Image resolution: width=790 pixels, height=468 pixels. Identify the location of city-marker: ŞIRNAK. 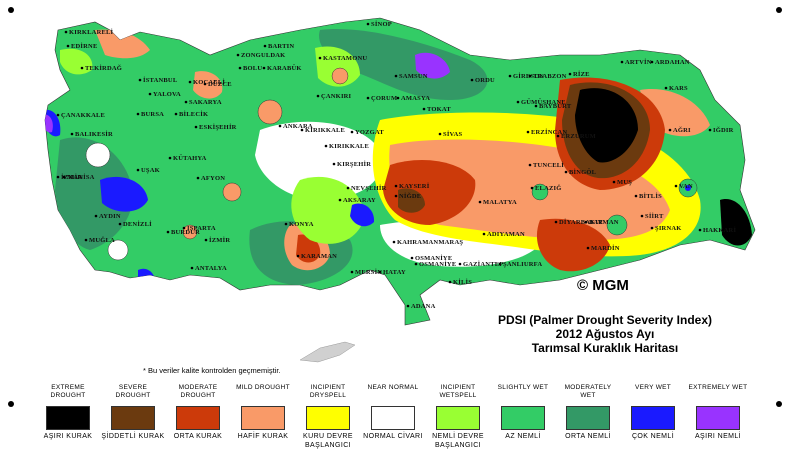
(665, 228).